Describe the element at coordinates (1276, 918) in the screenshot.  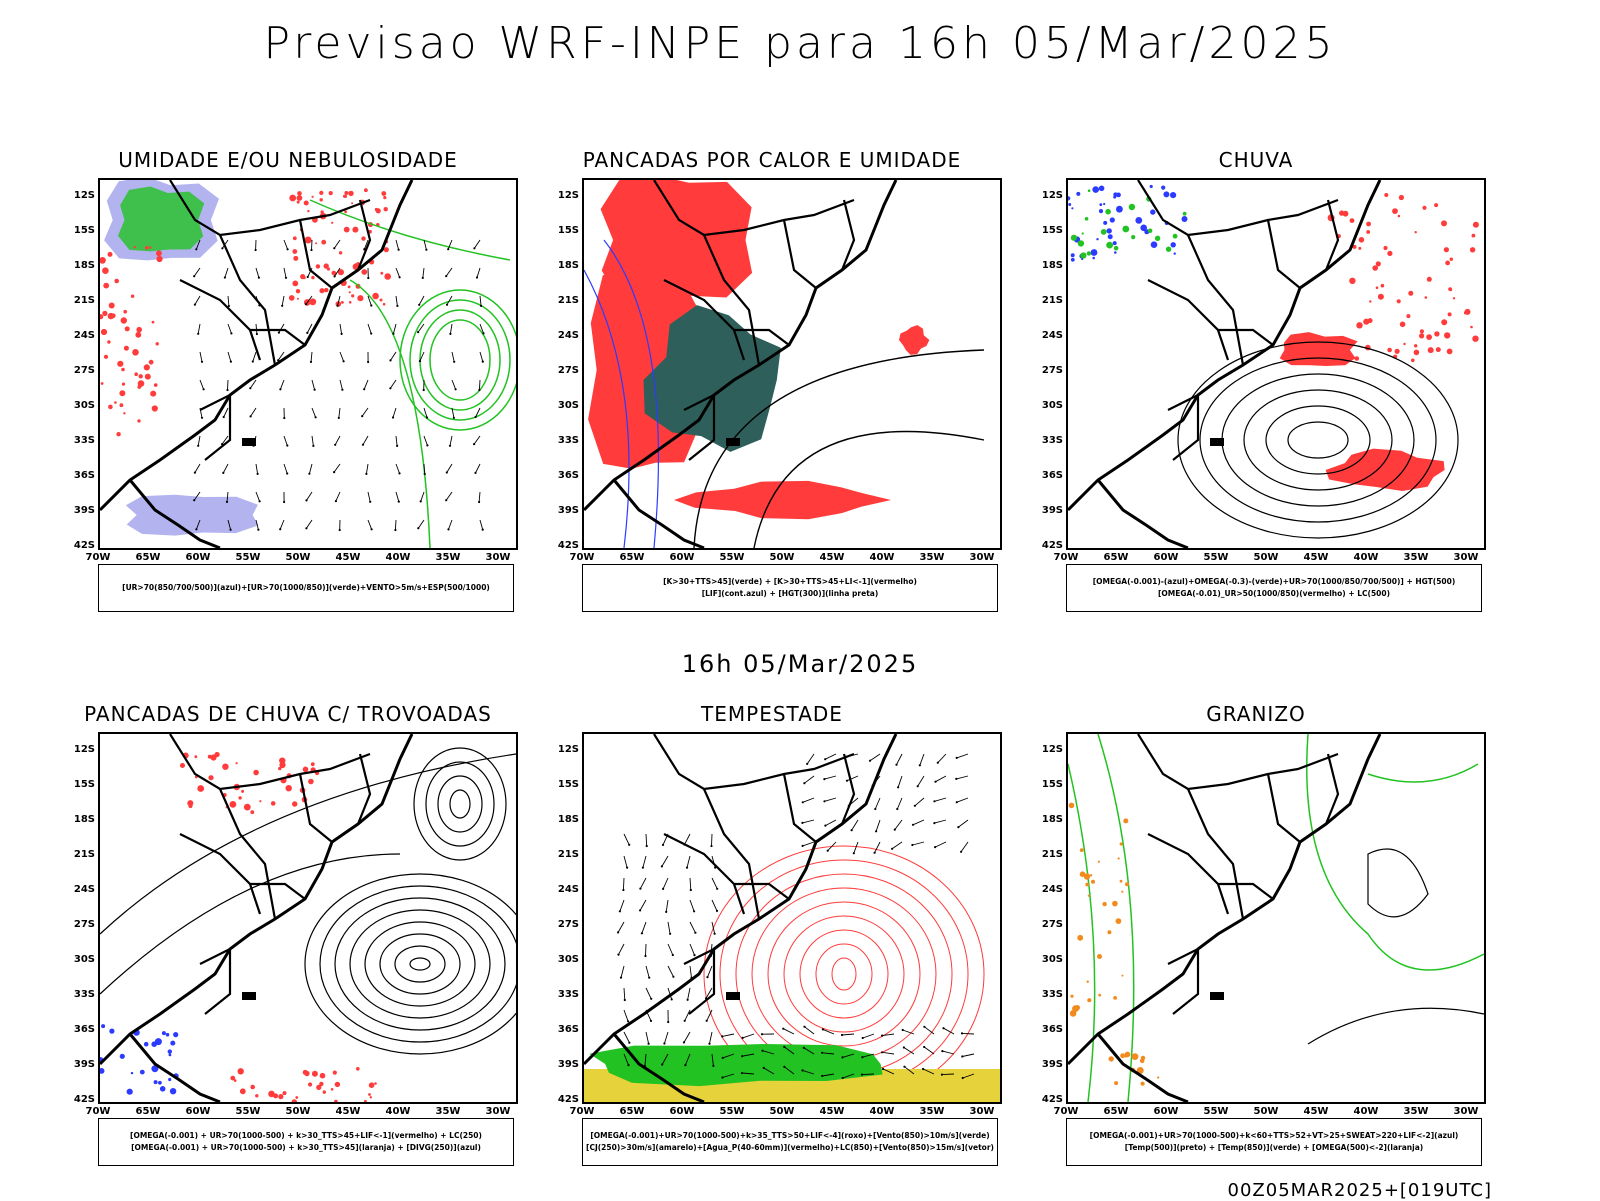
I see `map-granizo` at that location.